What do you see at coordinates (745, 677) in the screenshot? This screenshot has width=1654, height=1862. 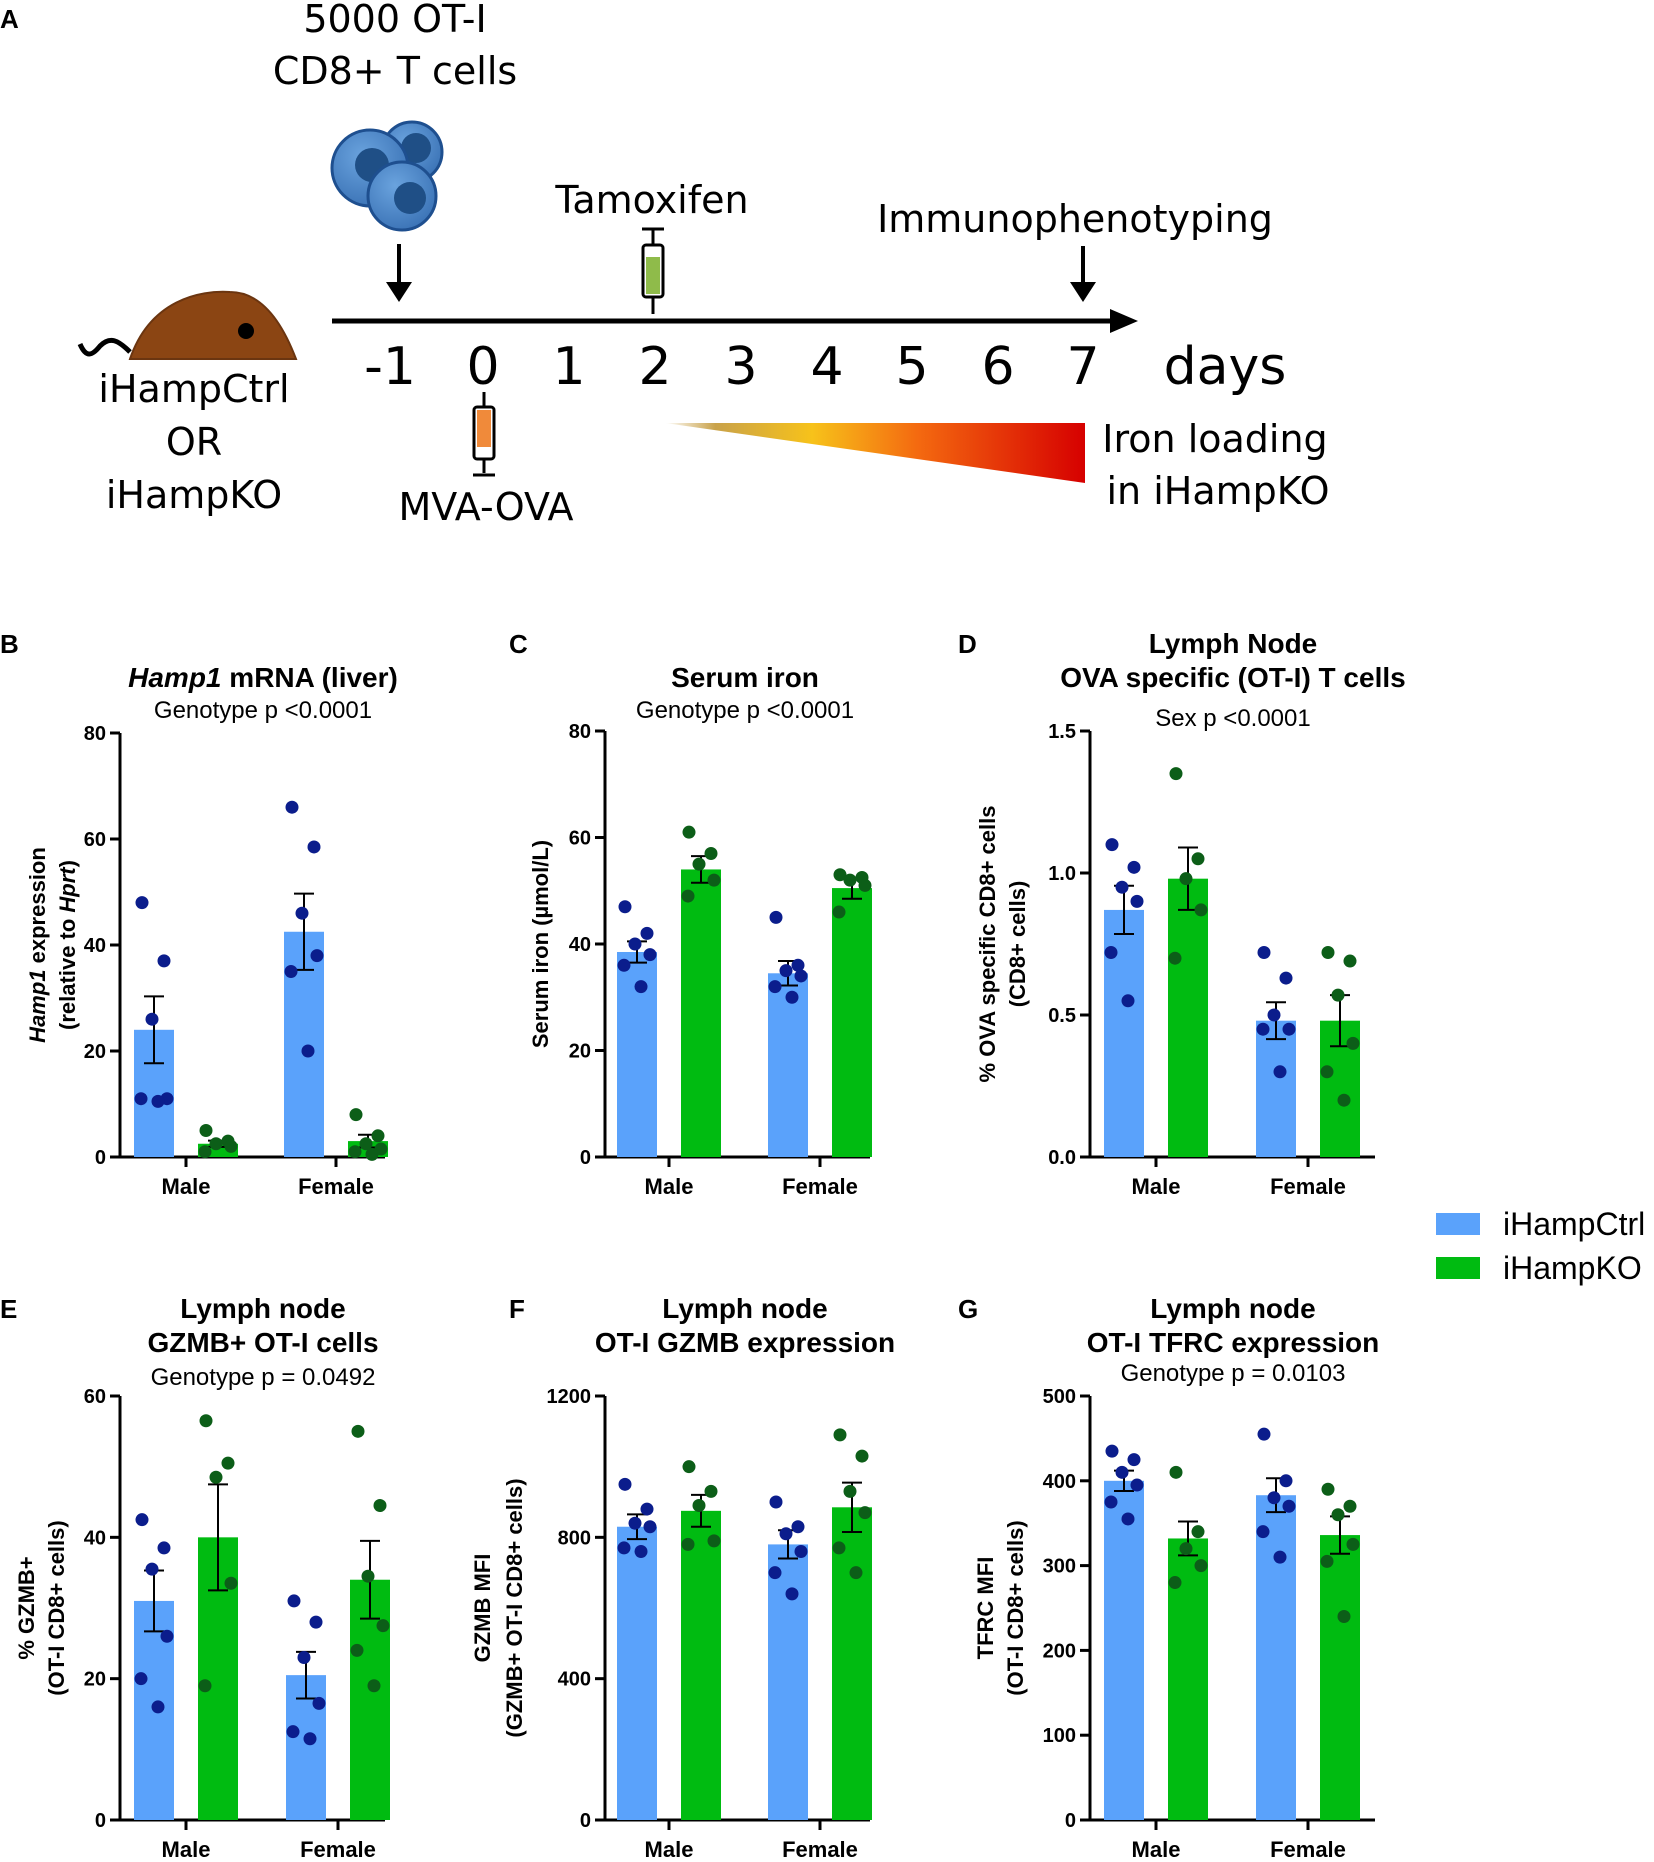 I see `chart-title: Serum iron` at bounding box center [745, 677].